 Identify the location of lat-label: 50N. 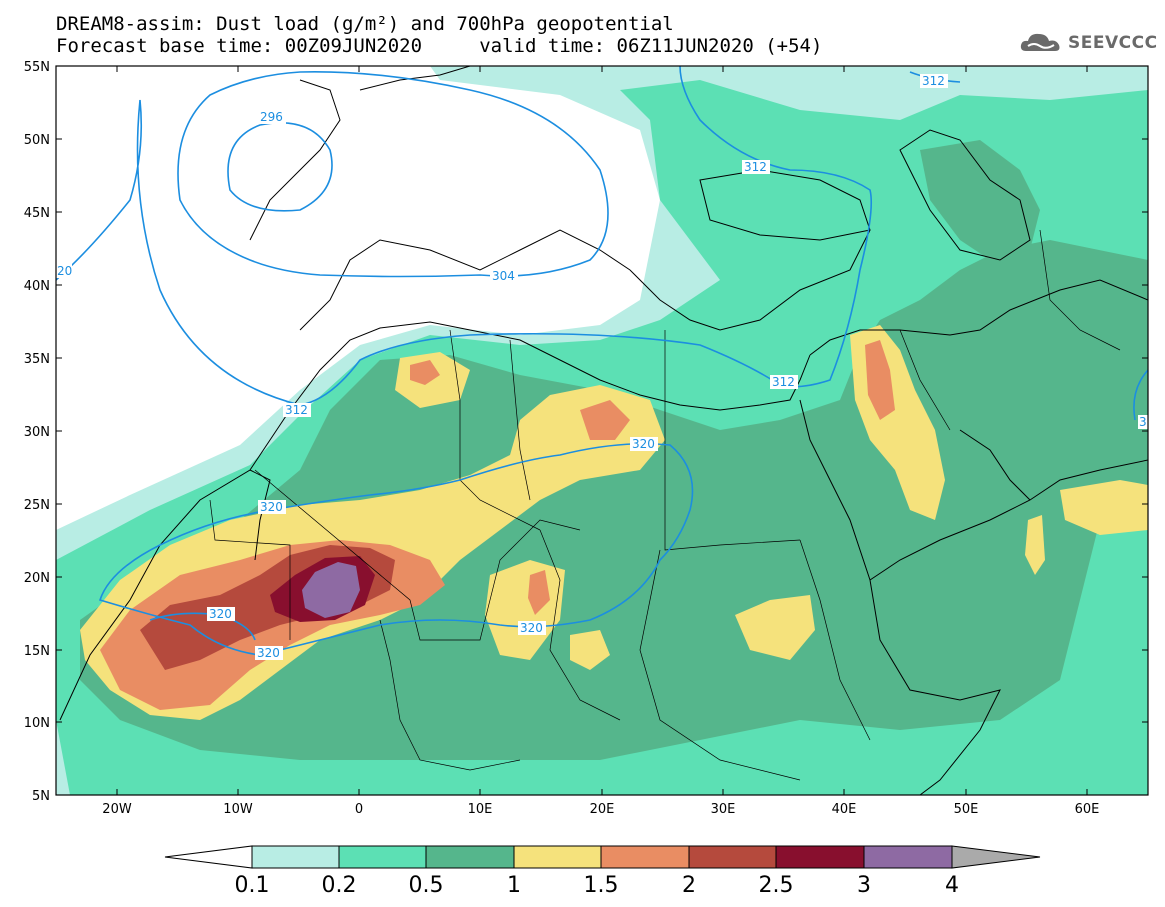
(37, 140).